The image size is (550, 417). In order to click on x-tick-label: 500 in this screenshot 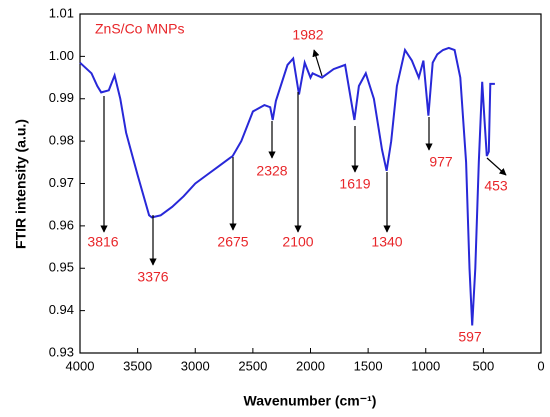, I will do `click(484, 365)`.